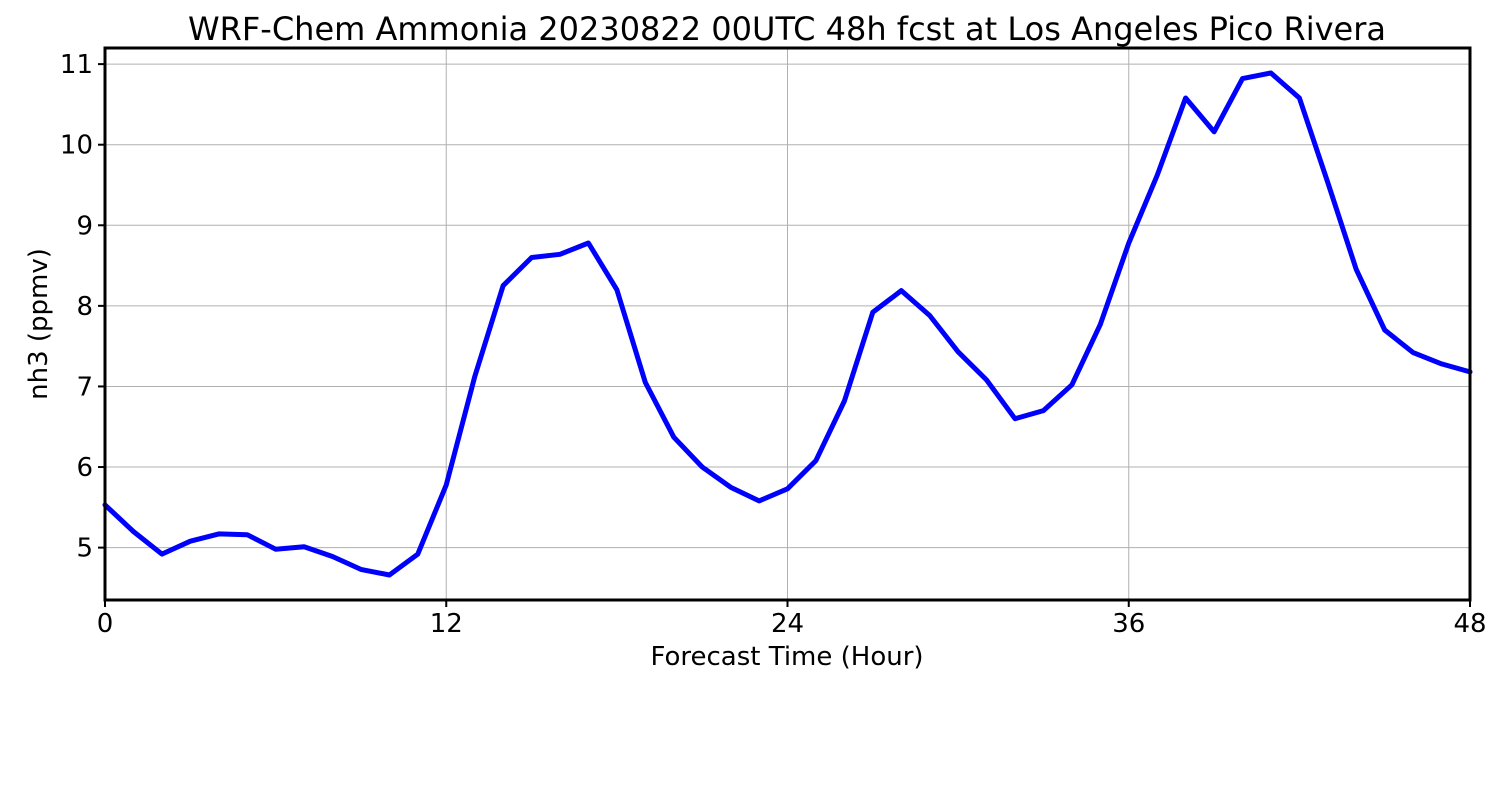 The height and width of the screenshot is (800, 1500). I want to click on x-tick-label: 0, so click(105, 624).